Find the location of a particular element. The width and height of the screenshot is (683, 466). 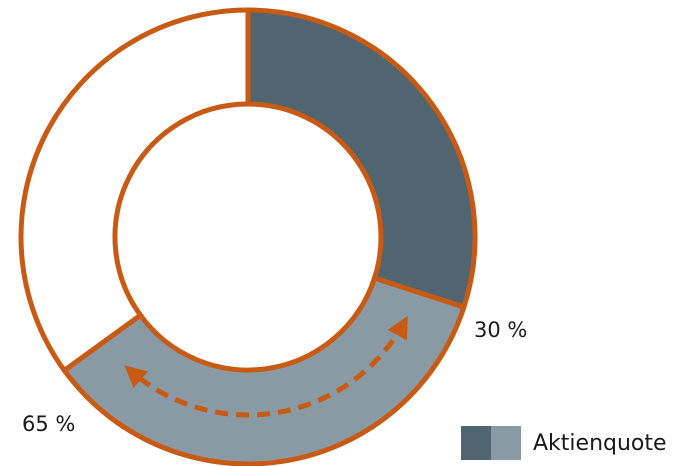

arrowhead-right is located at coordinates (397, 328).